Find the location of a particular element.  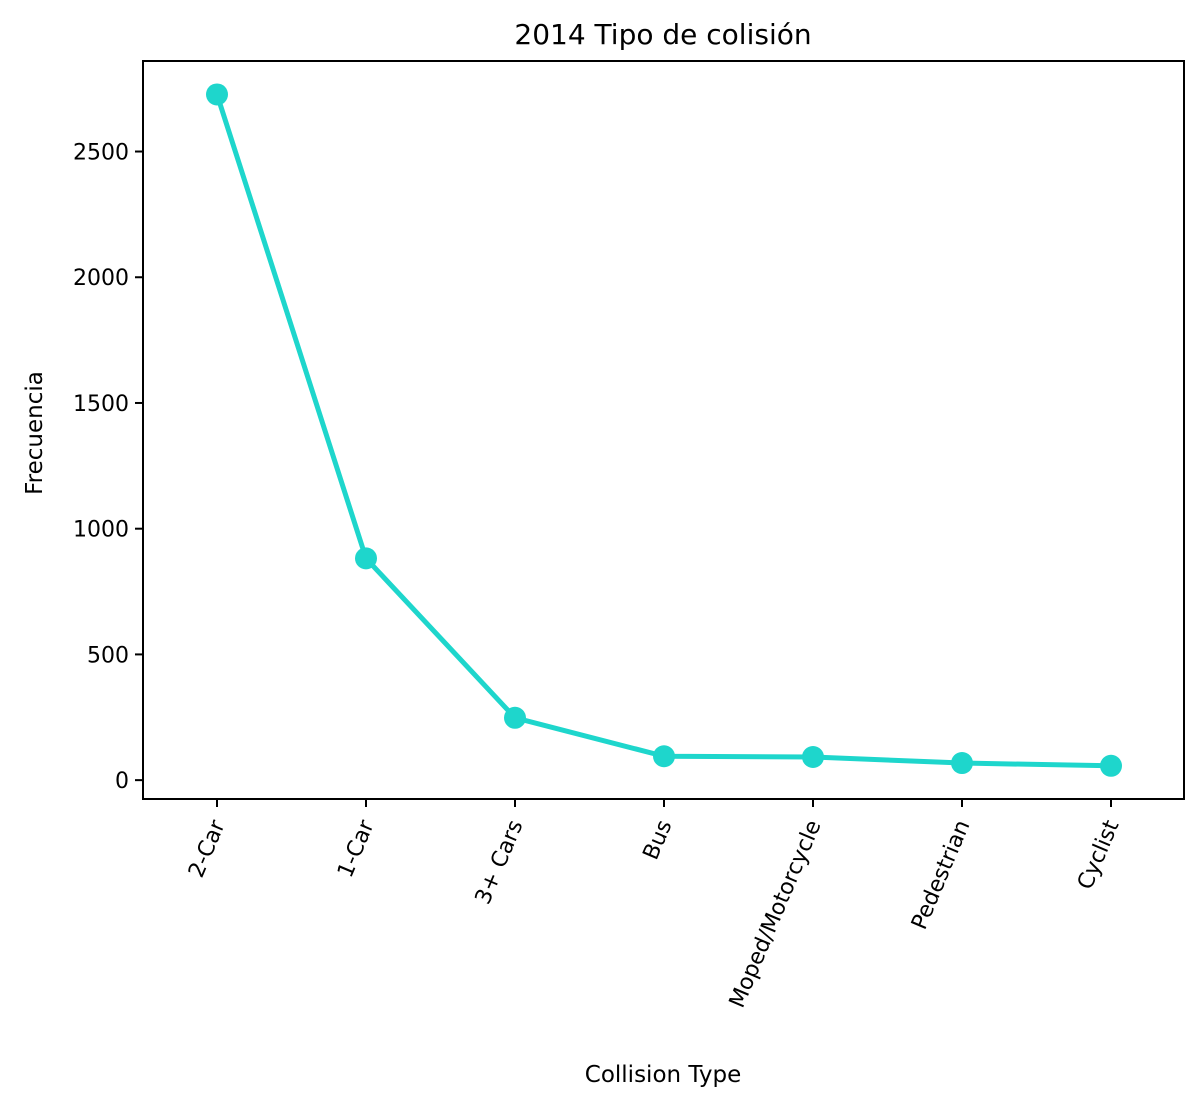

x-tick-label: 3+ Cars is located at coordinates (500, 862).